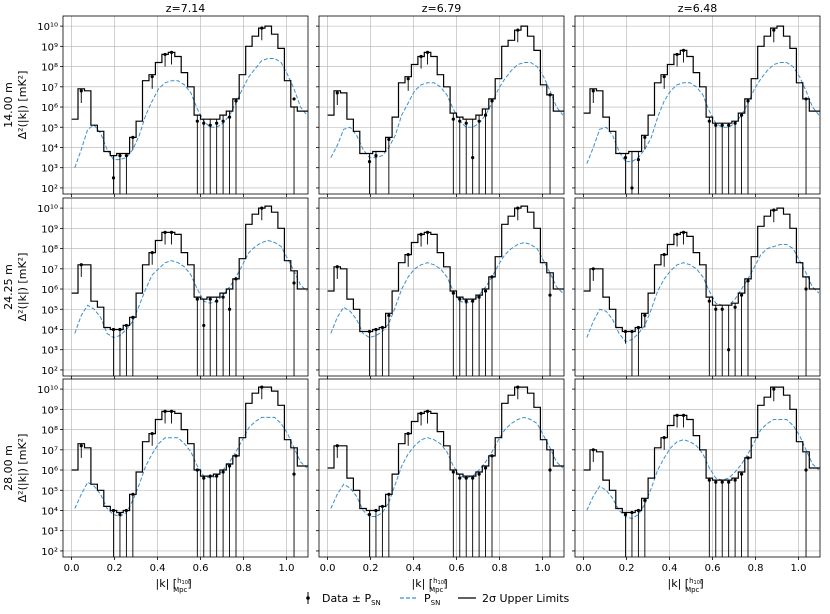  I want to click on y-tick-label: 10⁷, so click(49, 270).